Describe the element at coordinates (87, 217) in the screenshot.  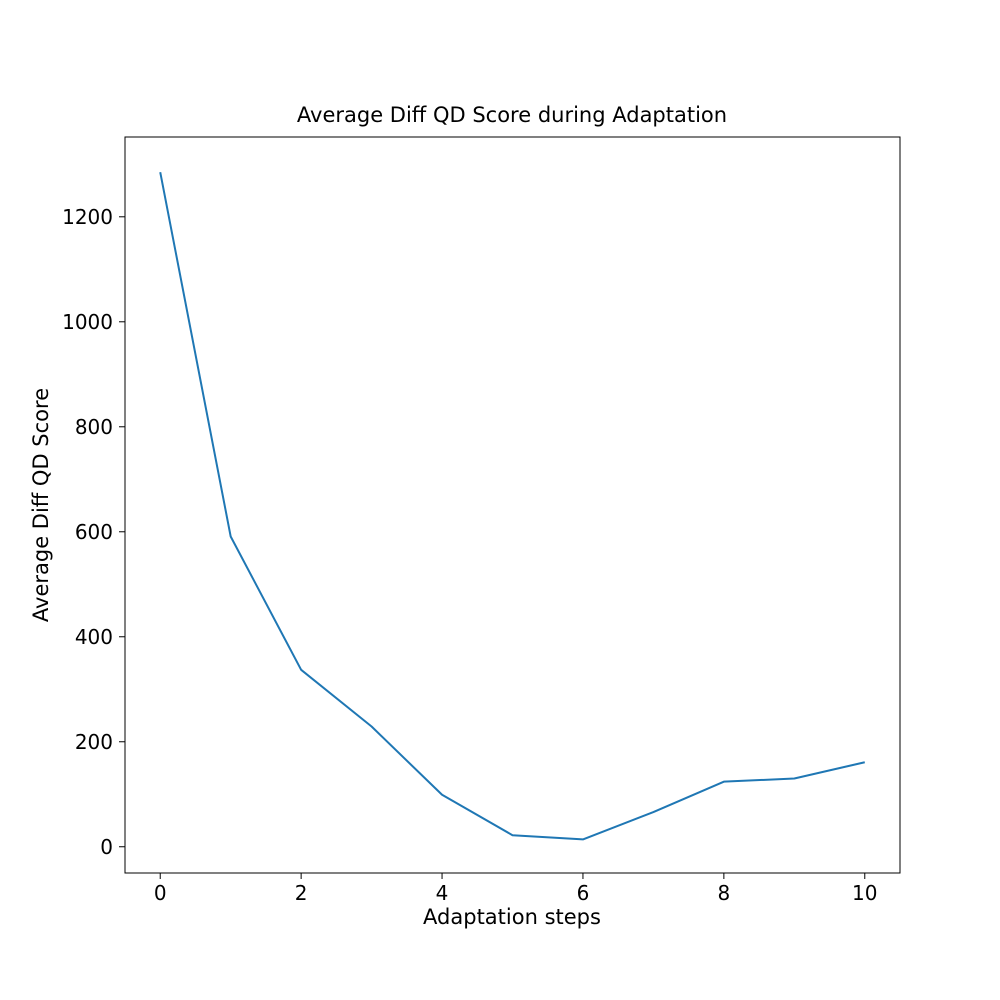
I see `y-tick-label: 1200` at that location.